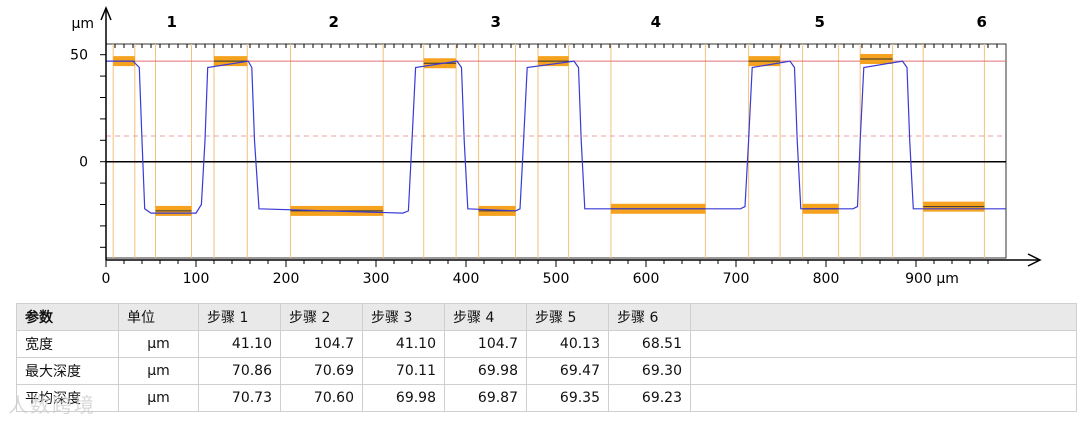 This screenshot has height=426, width=1080. I want to click on row-label: 平均深度, so click(67, 398).